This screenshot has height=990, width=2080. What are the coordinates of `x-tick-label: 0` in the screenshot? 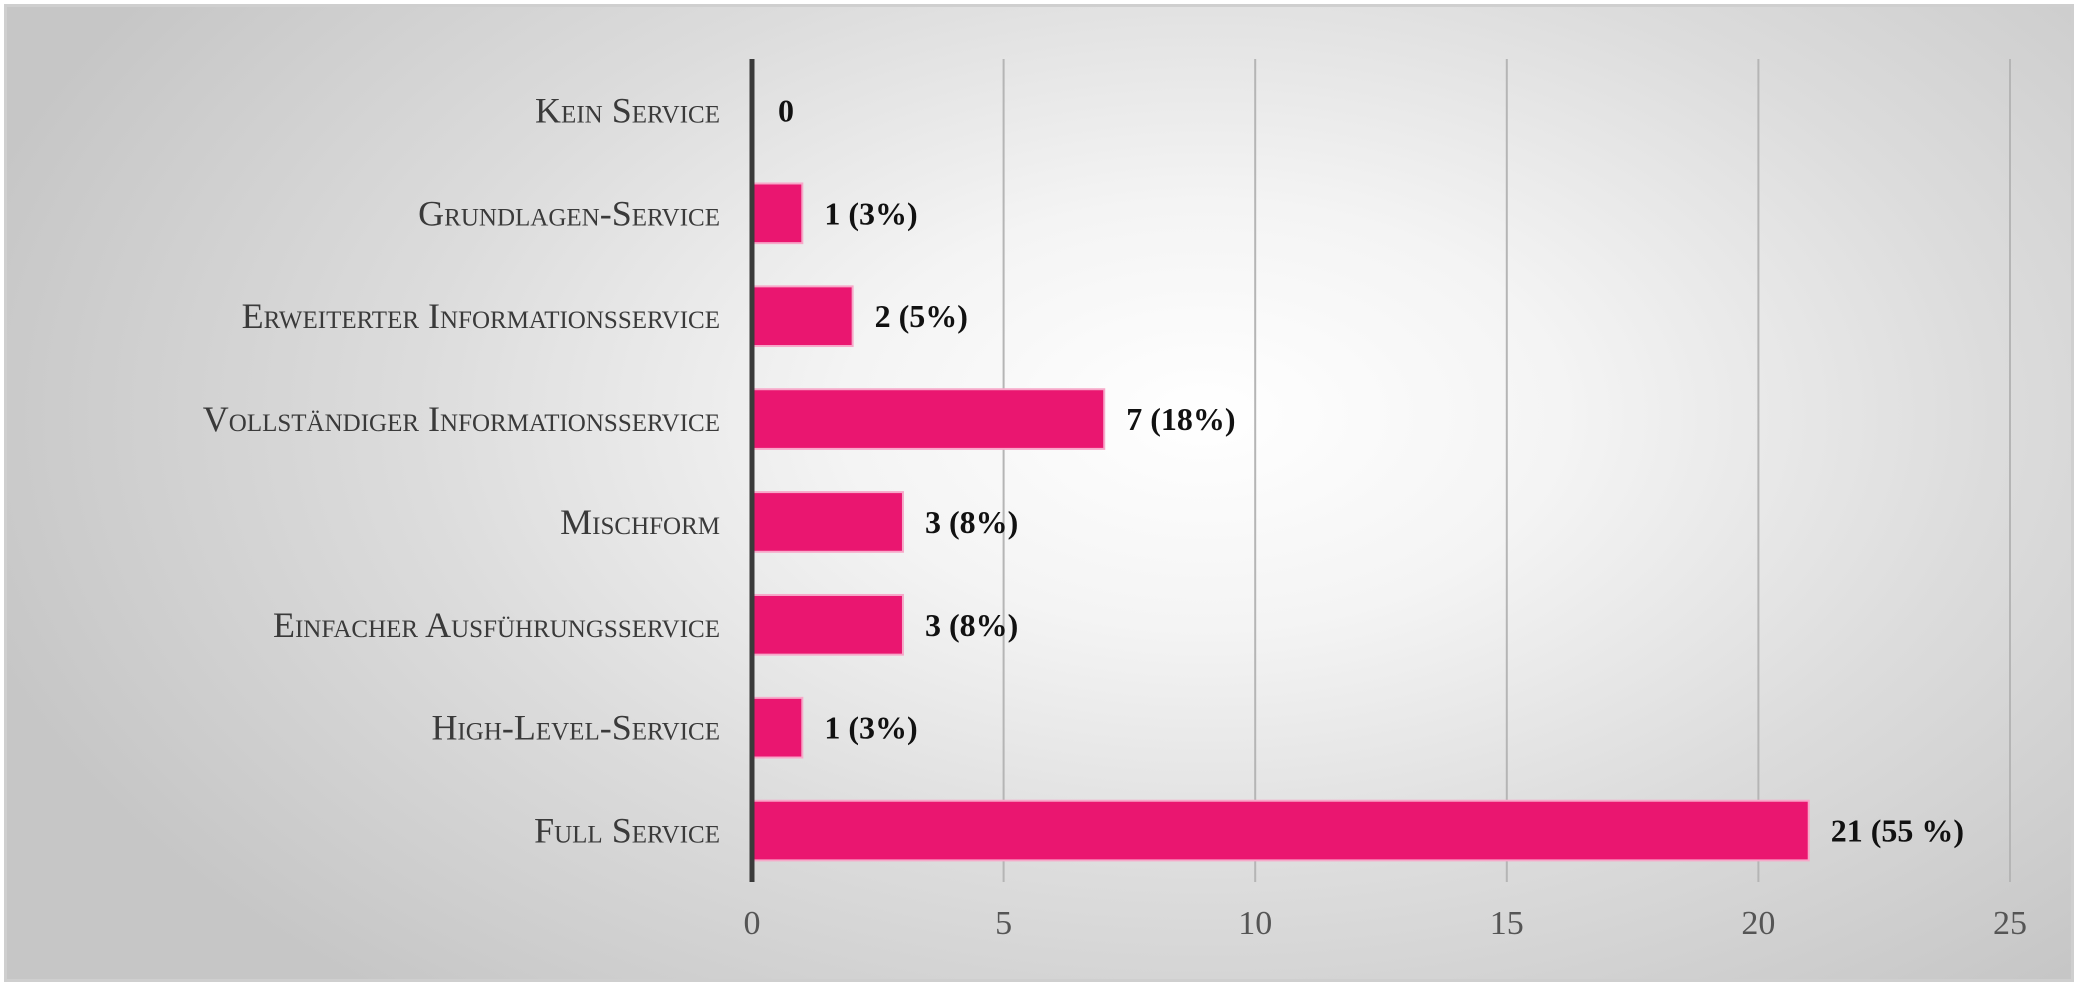 It's located at (752, 923).